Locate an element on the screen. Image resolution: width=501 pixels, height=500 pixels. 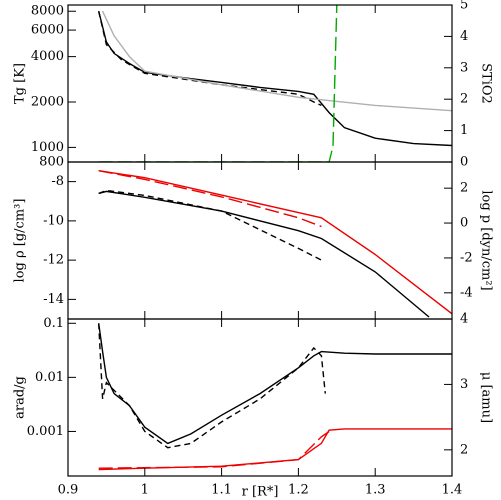
y-axis-label: log ρ [g/cm³] is located at coordinates (20, 241).